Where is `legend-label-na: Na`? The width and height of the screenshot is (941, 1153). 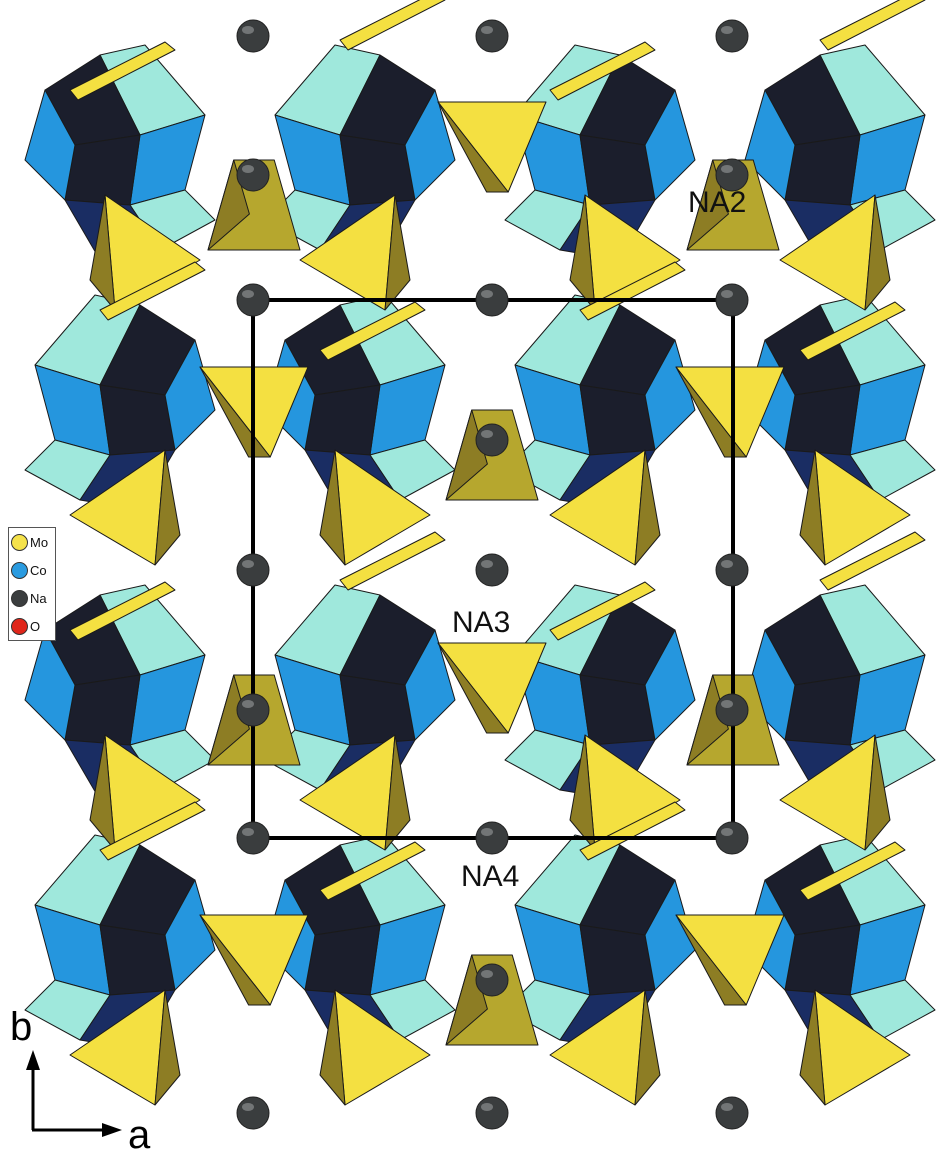 legend-label-na: Na is located at coordinates (38, 598).